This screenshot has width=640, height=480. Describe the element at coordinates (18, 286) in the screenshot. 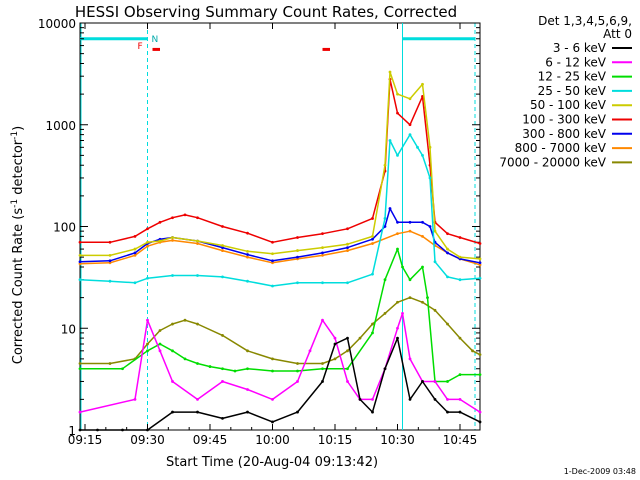

I see `y-axis-label-main: Corrected Count Rate (s` at that location.